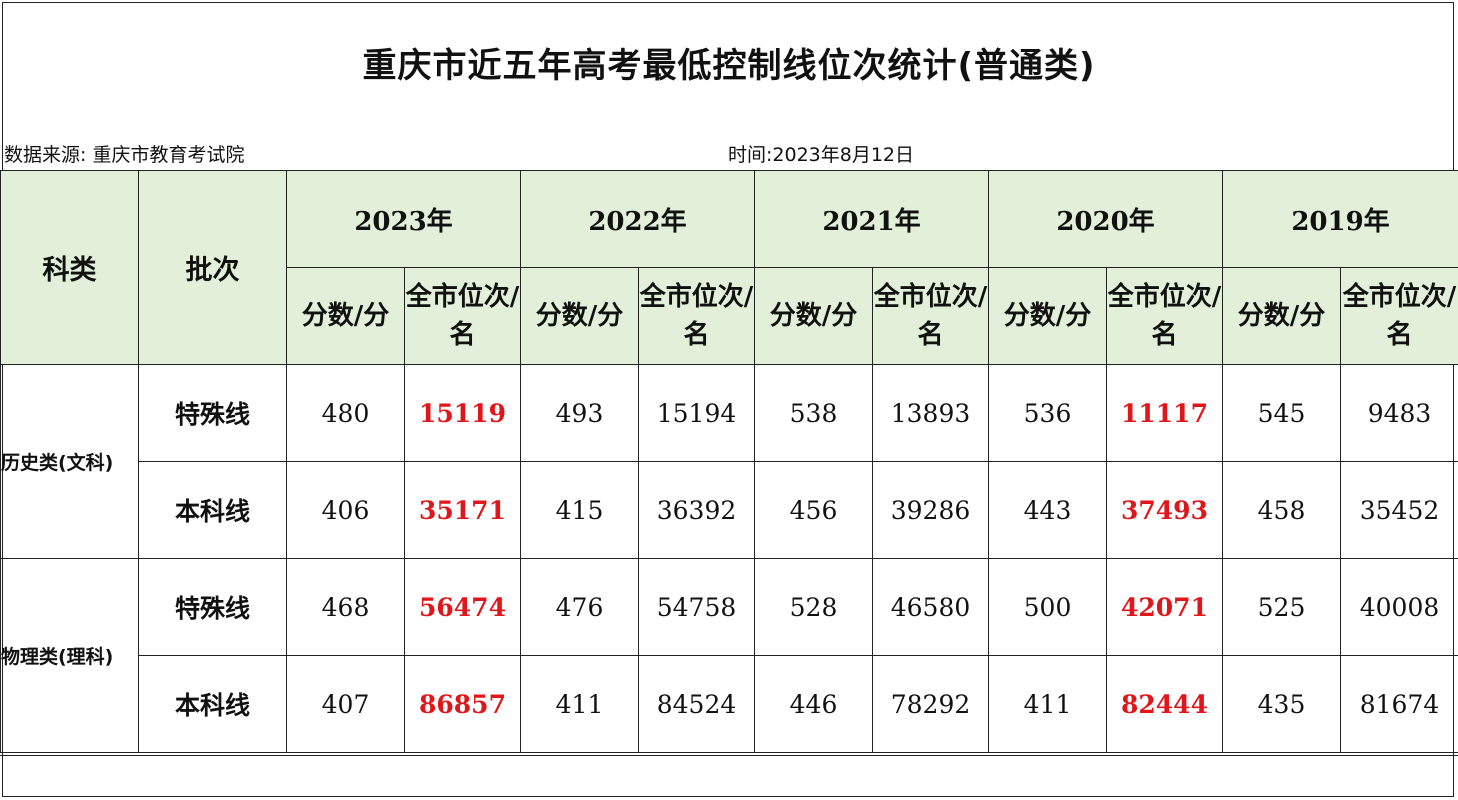  I want to click on category-cell: 物理类(理科), so click(69, 655).